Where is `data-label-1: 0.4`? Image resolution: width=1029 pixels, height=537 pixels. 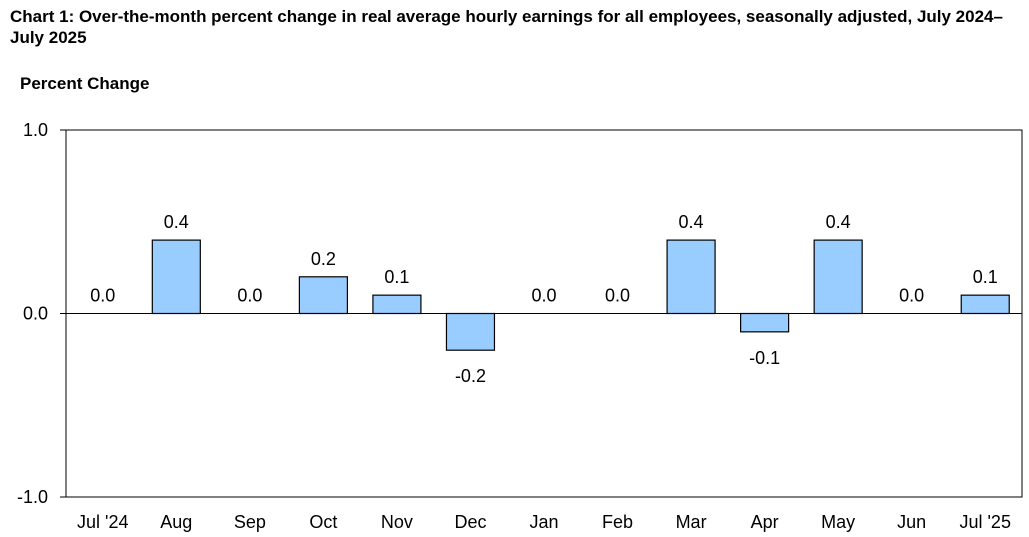
data-label-1: 0.4 is located at coordinates (176, 222).